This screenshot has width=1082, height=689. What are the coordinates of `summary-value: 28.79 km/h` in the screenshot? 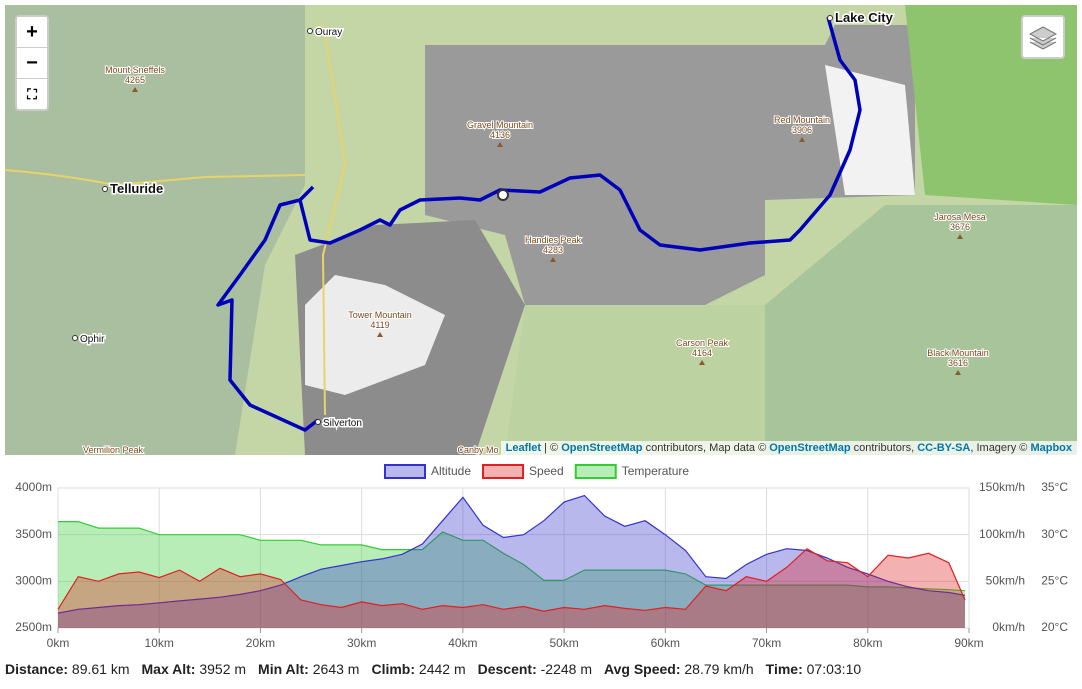 It's located at (719, 669).